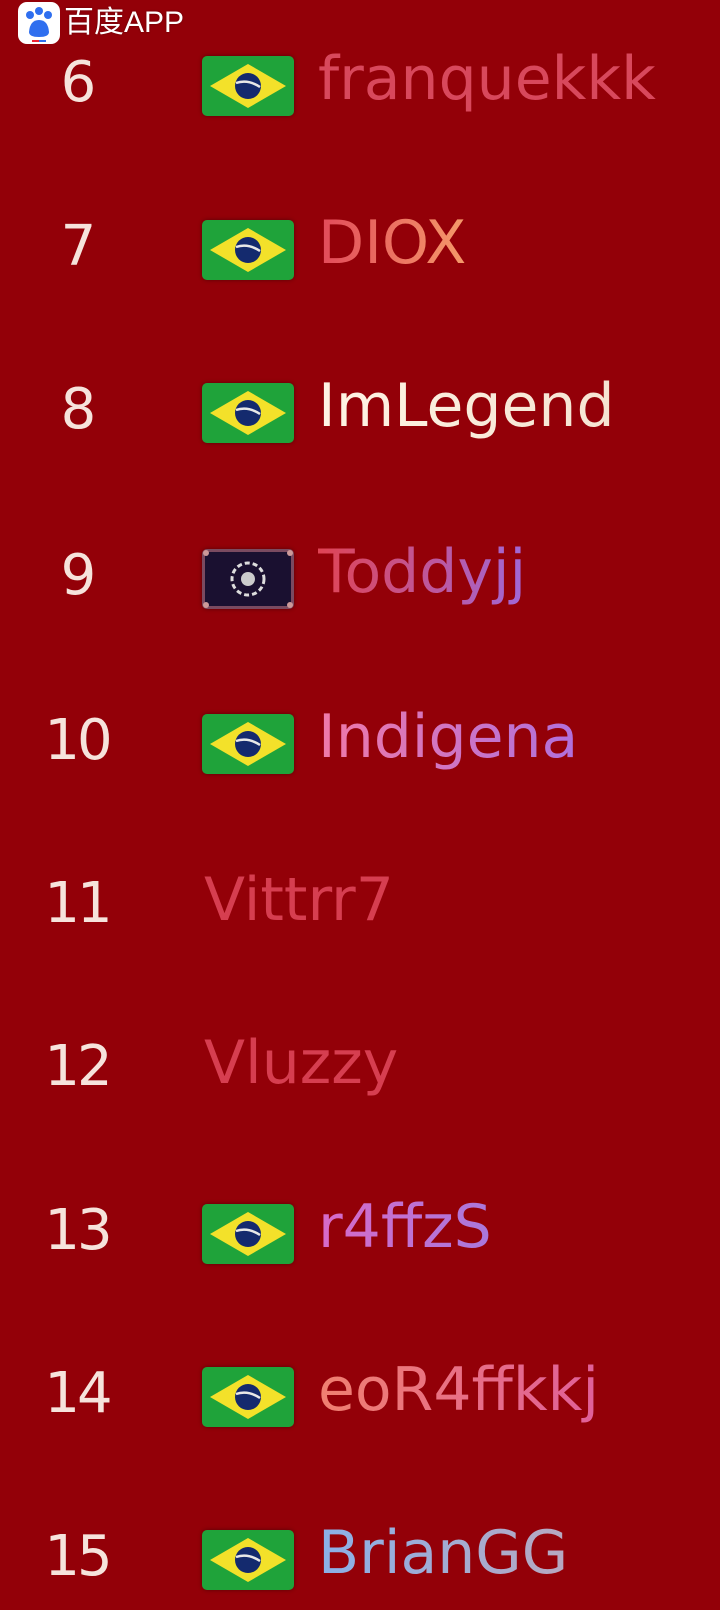 The image size is (720, 1610). I want to click on leaderboard-row: 15 BrianGG, so click(360, 1560).